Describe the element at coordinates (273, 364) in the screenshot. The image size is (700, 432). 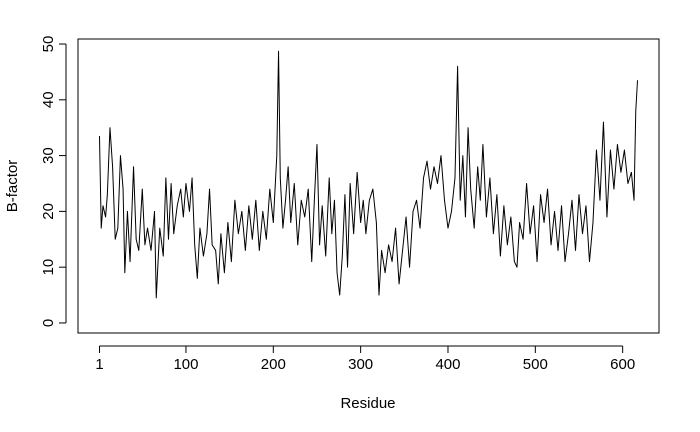
I see `x-tick-label: 200` at that location.